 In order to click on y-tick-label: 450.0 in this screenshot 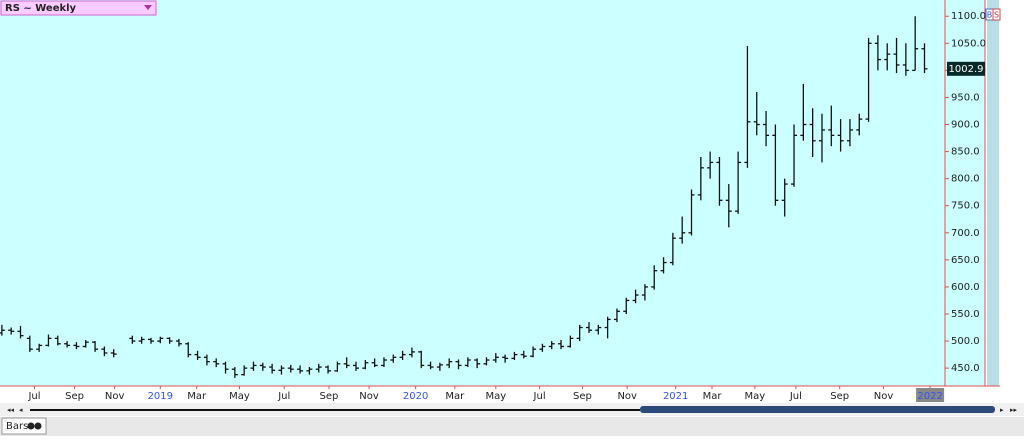, I will do `click(965, 368)`.